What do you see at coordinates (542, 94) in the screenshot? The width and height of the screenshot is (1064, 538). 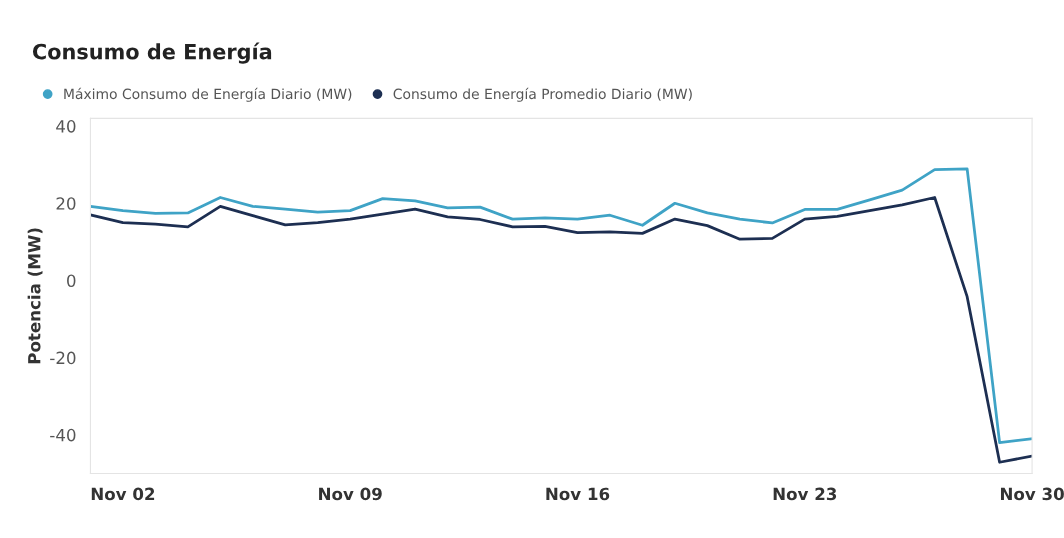 I see `legend-label: Consumo de Energía Promedio Diario (MW)` at bounding box center [542, 94].